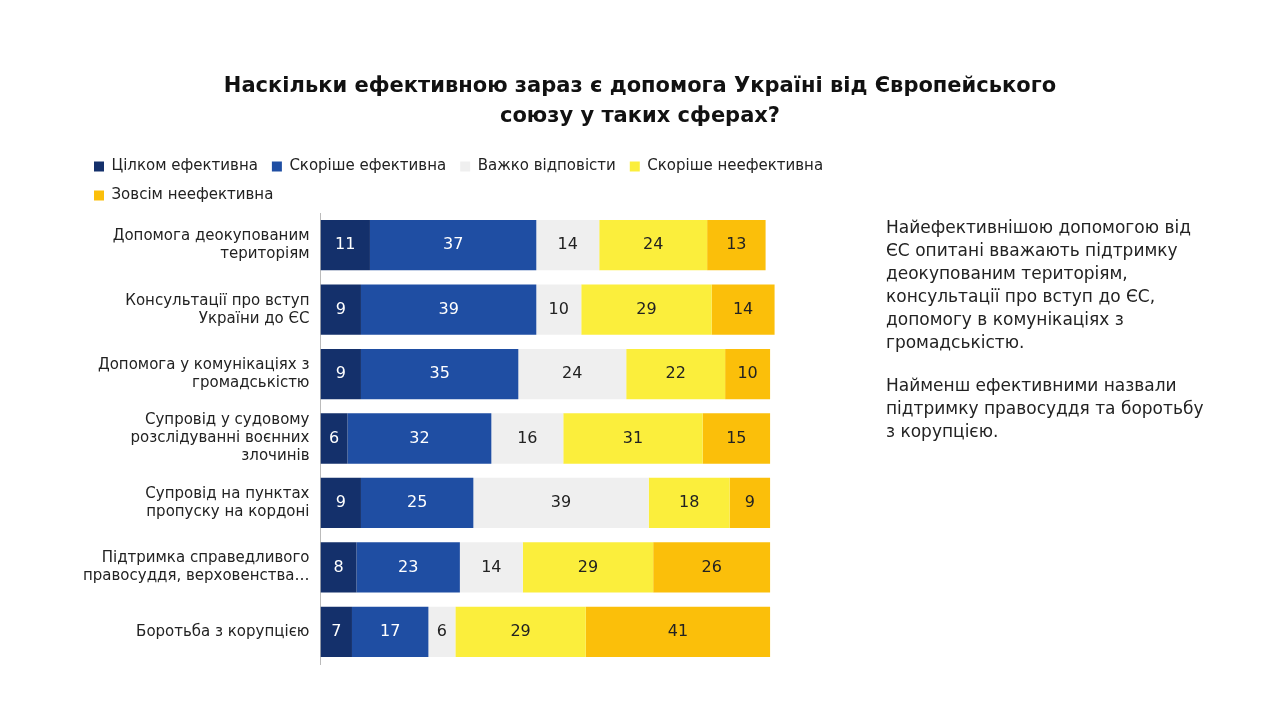 The image size is (1271, 717). Describe the element at coordinates (546, 165) in the screenshot. I see `legend-label: Важко відповісти` at that location.